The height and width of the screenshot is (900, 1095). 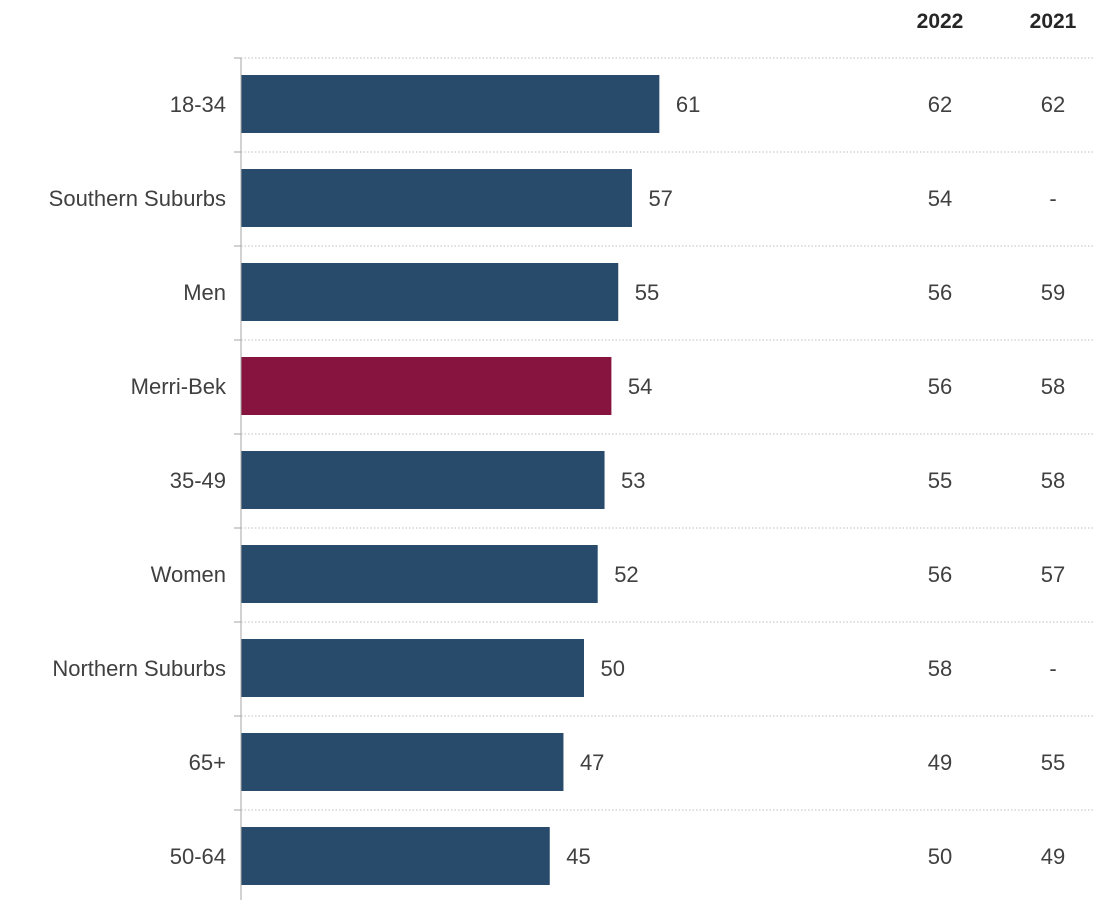 What do you see at coordinates (640, 386) in the screenshot?
I see `data-label: 54` at bounding box center [640, 386].